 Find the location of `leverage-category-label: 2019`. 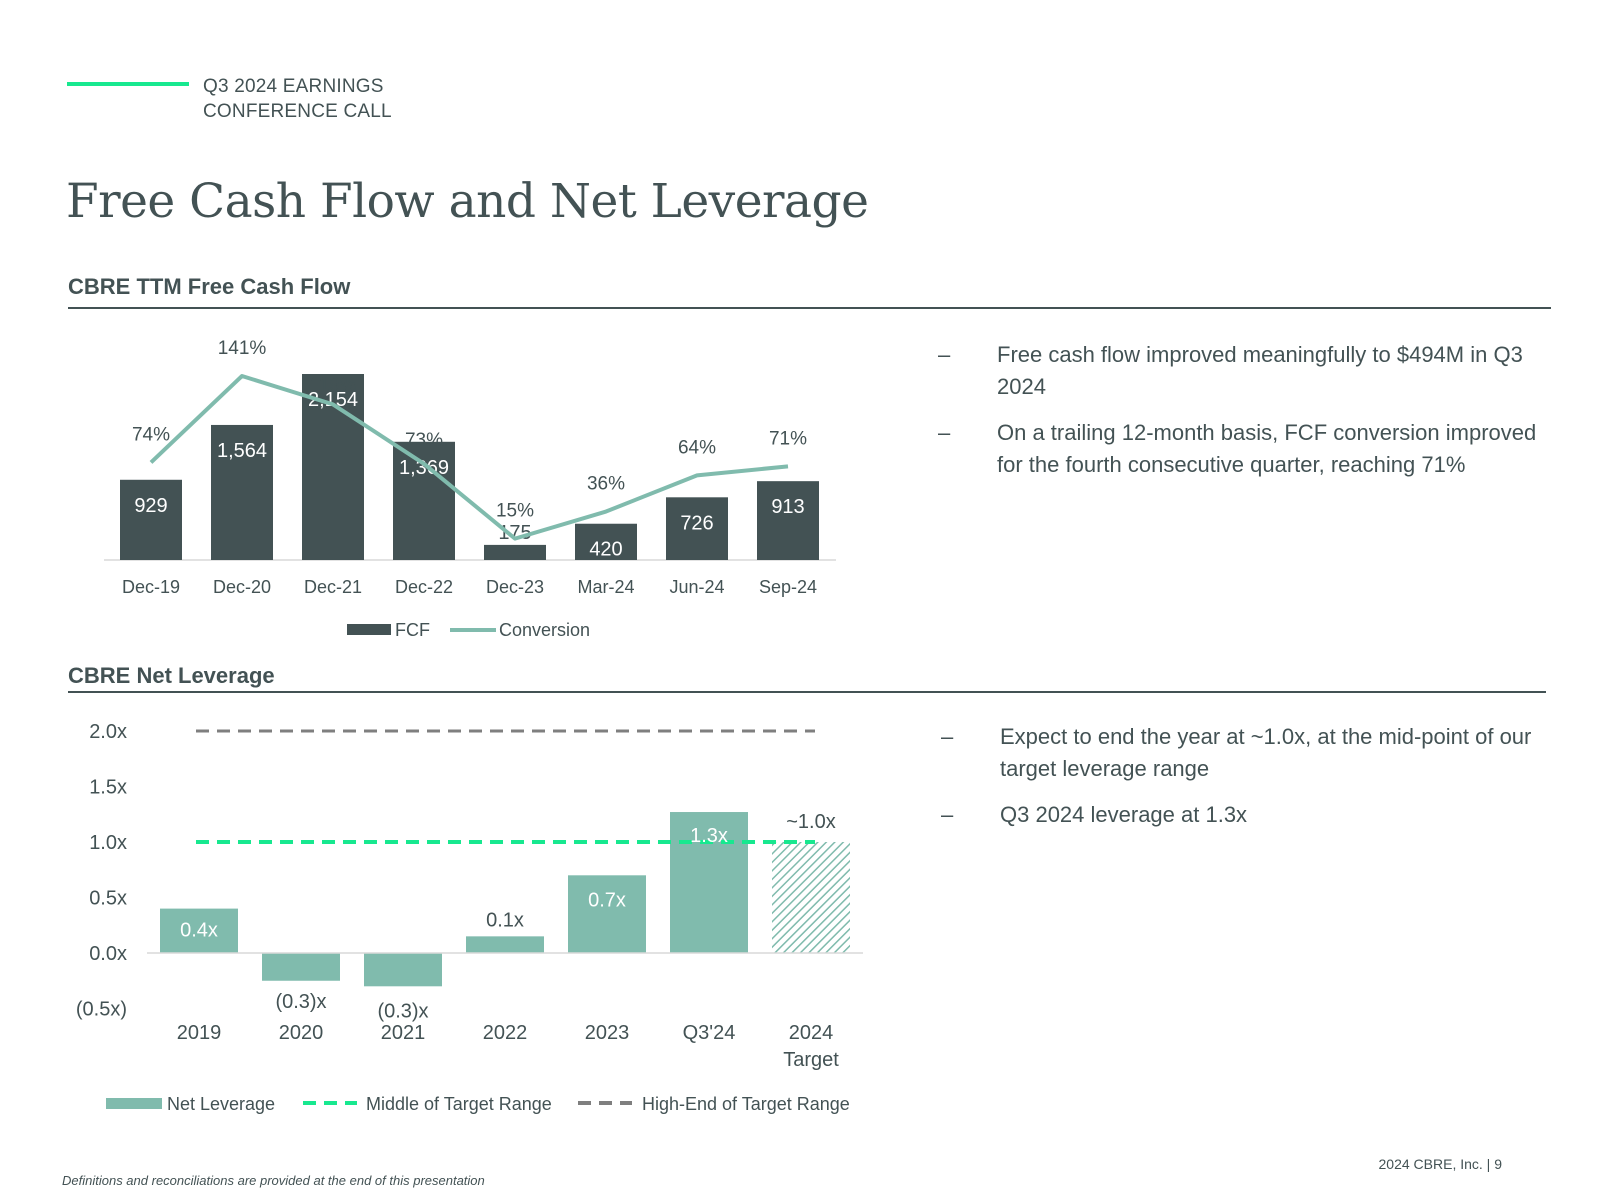

leverage-category-label: 2019 is located at coordinates (199, 1033).